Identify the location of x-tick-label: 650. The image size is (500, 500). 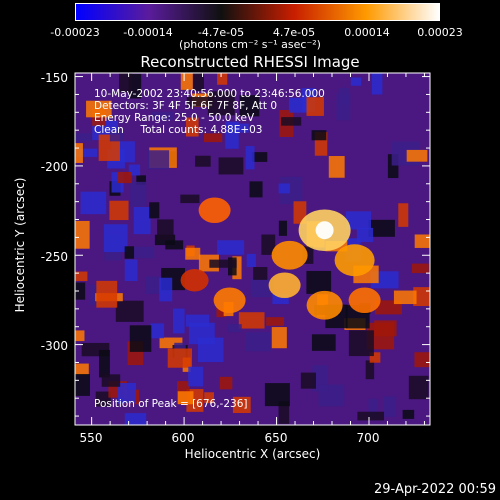
(276, 438).